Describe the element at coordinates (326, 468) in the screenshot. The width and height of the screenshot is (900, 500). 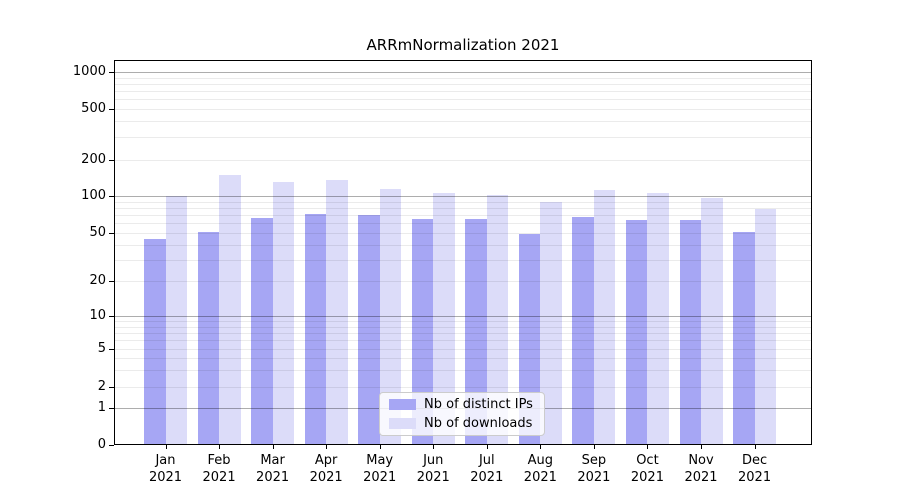
I see `x-tick-label: Apr 2021` at that location.